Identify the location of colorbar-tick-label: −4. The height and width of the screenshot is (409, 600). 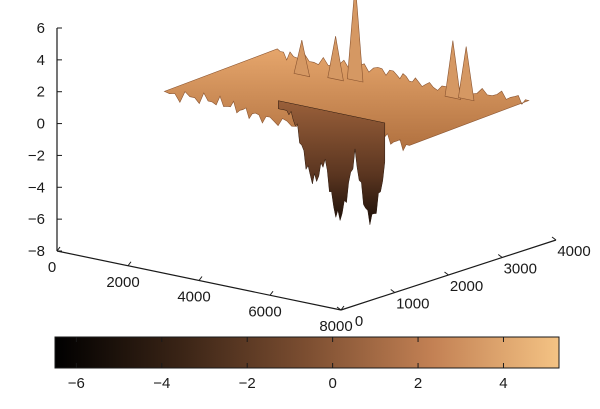
(161, 383).